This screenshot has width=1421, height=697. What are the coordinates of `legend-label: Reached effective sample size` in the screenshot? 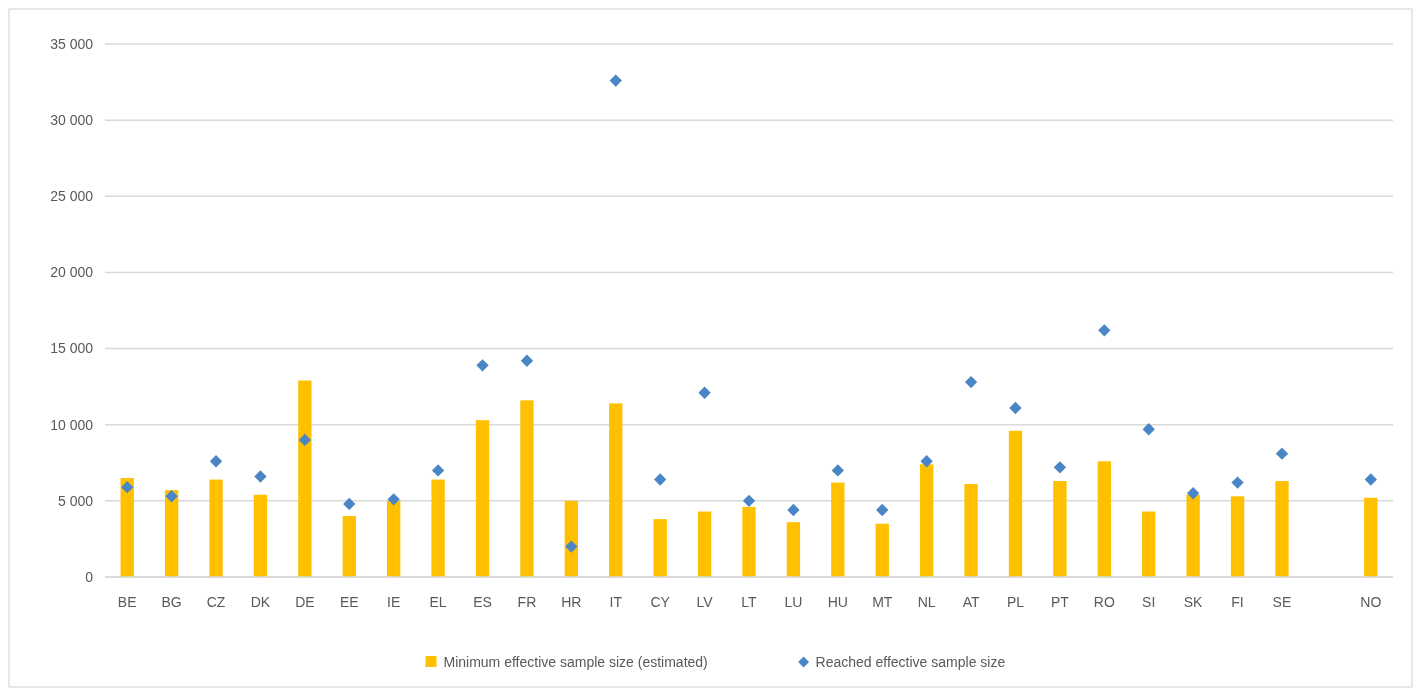 It's located at (910, 661).